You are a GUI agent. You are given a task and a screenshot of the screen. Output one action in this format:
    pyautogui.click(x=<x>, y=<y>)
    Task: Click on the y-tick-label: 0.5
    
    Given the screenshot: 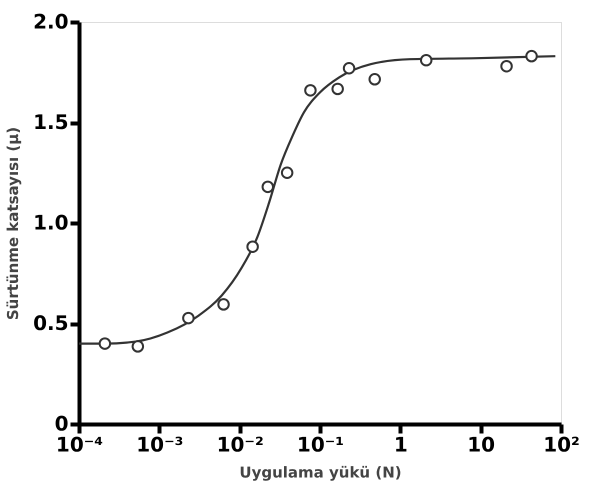 What is the action you would take?
    pyautogui.click(x=50, y=323)
    